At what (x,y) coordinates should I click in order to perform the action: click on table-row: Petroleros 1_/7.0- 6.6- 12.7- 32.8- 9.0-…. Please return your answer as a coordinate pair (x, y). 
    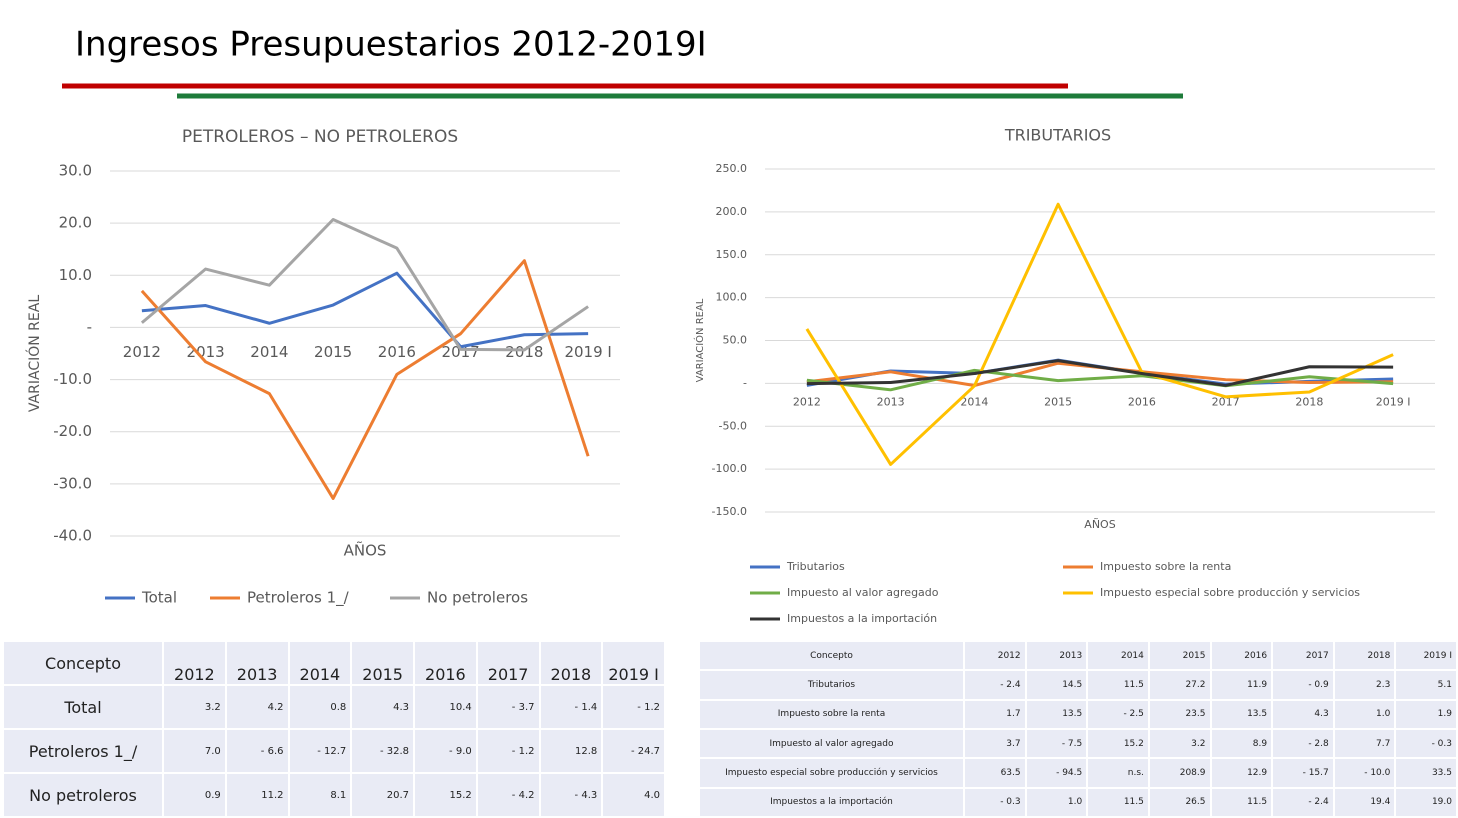
    Looking at the image, I should click on (334, 751).